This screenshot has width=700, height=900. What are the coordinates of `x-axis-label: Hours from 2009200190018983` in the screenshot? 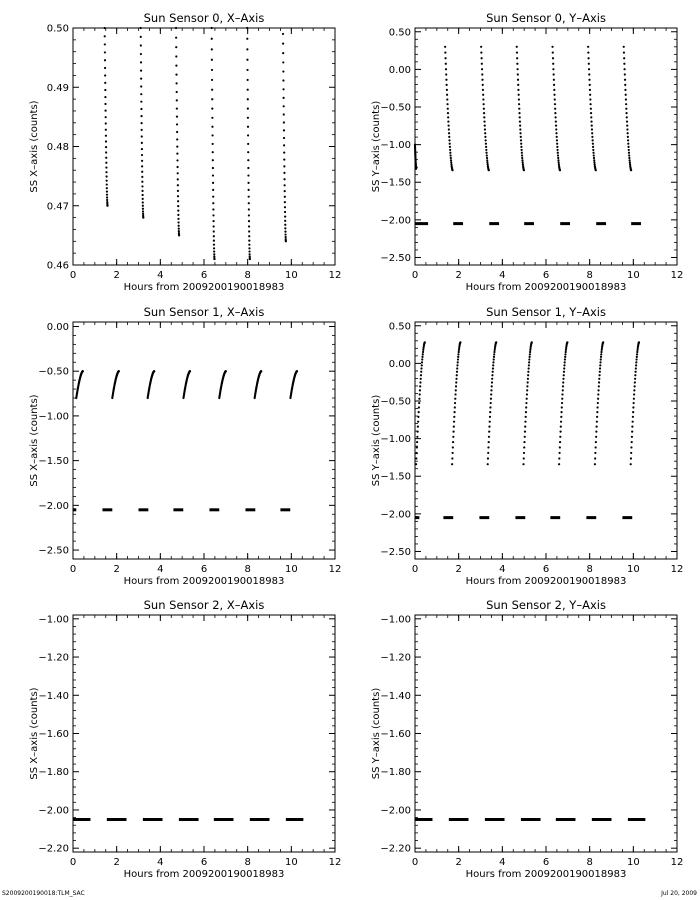 It's located at (546, 581).